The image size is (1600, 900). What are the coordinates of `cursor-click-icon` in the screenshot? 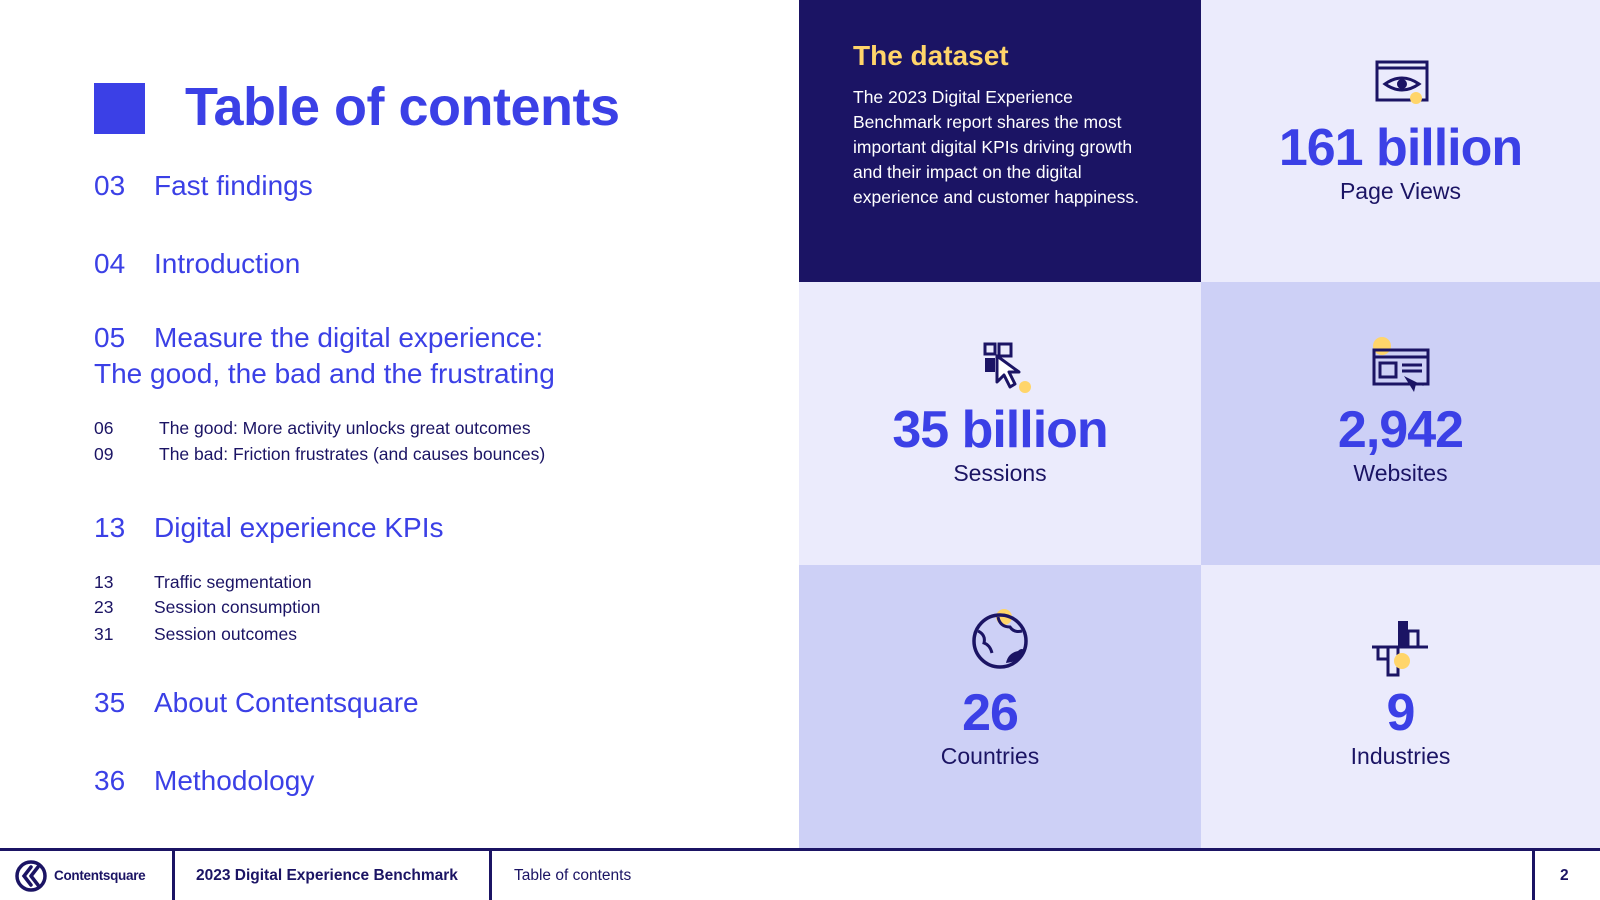 It's located at (1007, 367).